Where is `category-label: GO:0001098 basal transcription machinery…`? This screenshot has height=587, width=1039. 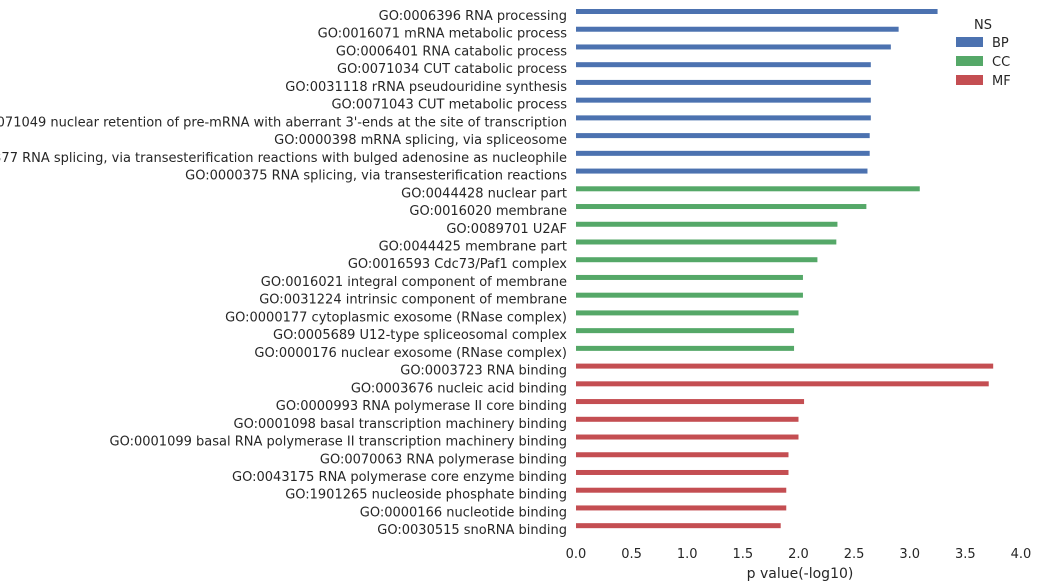
category-label: GO:0001098 basal transcription machinery… is located at coordinates (401, 424).